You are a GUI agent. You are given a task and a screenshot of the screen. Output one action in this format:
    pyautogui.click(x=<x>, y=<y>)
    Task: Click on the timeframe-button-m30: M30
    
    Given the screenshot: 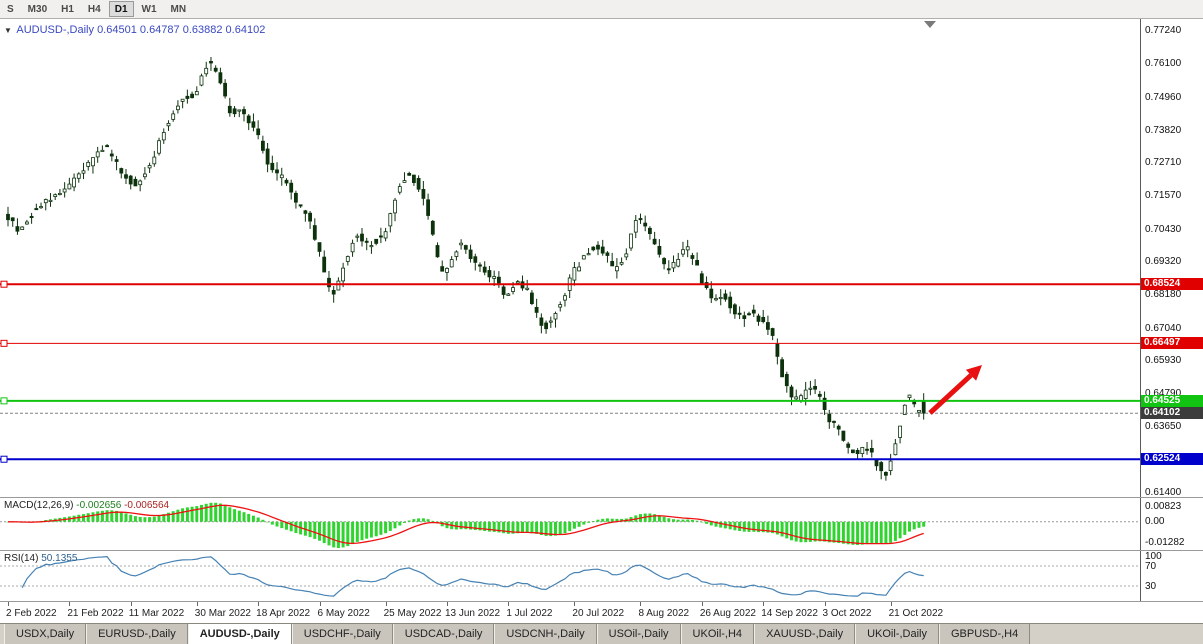 What is the action you would take?
    pyautogui.click(x=37, y=9)
    